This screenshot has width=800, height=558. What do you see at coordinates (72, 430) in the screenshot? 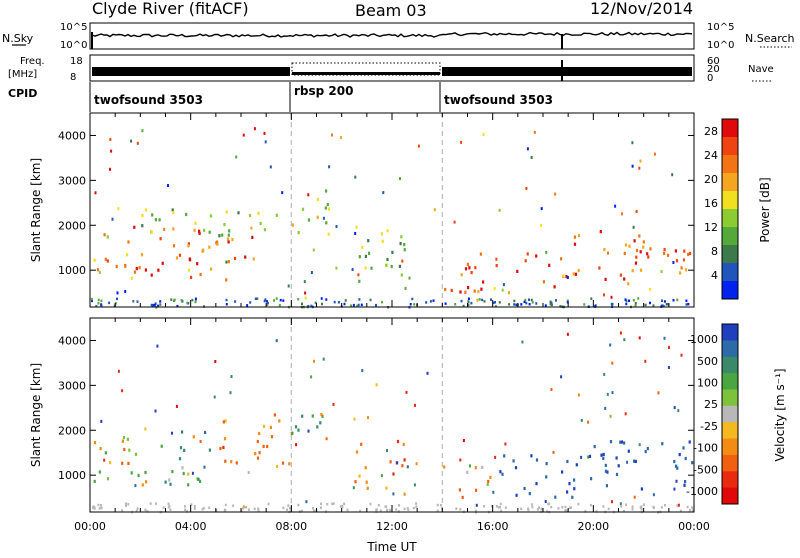
I see `y-tick-label: 2000` at bounding box center [72, 430].